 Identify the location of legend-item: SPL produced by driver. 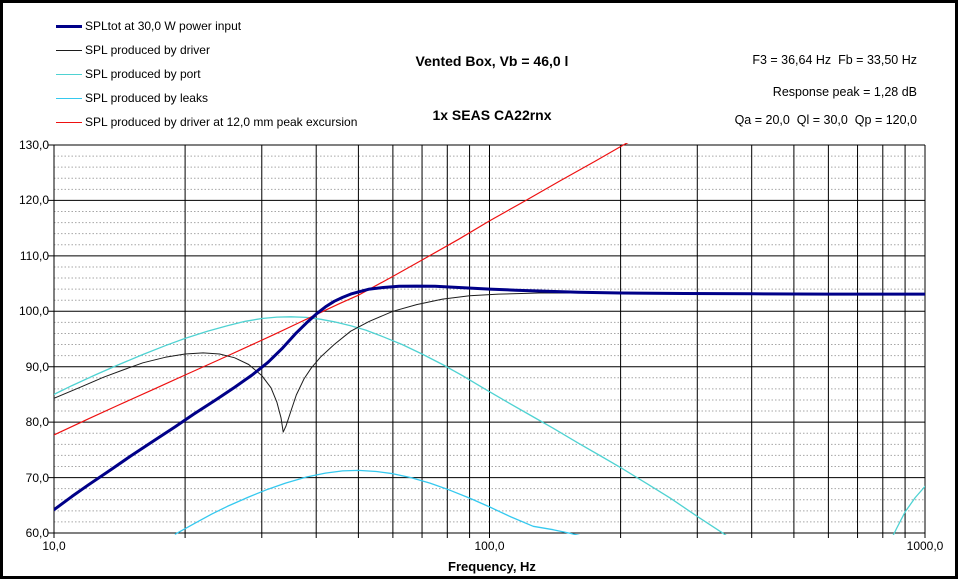
(206, 50).